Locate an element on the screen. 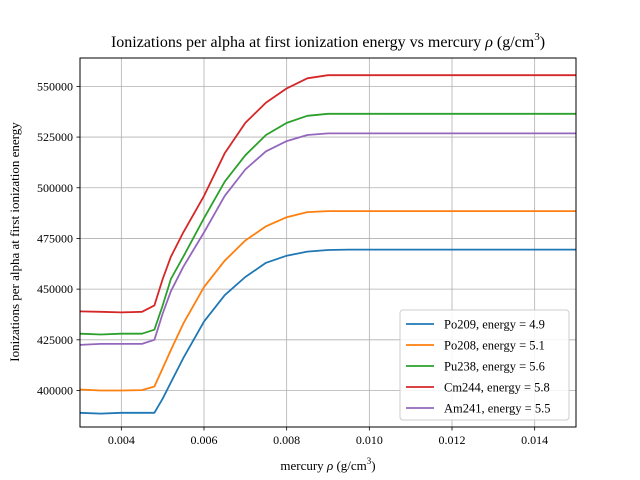 The height and width of the screenshot is (480, 640). legend-box is located at coordinates (484, 365).